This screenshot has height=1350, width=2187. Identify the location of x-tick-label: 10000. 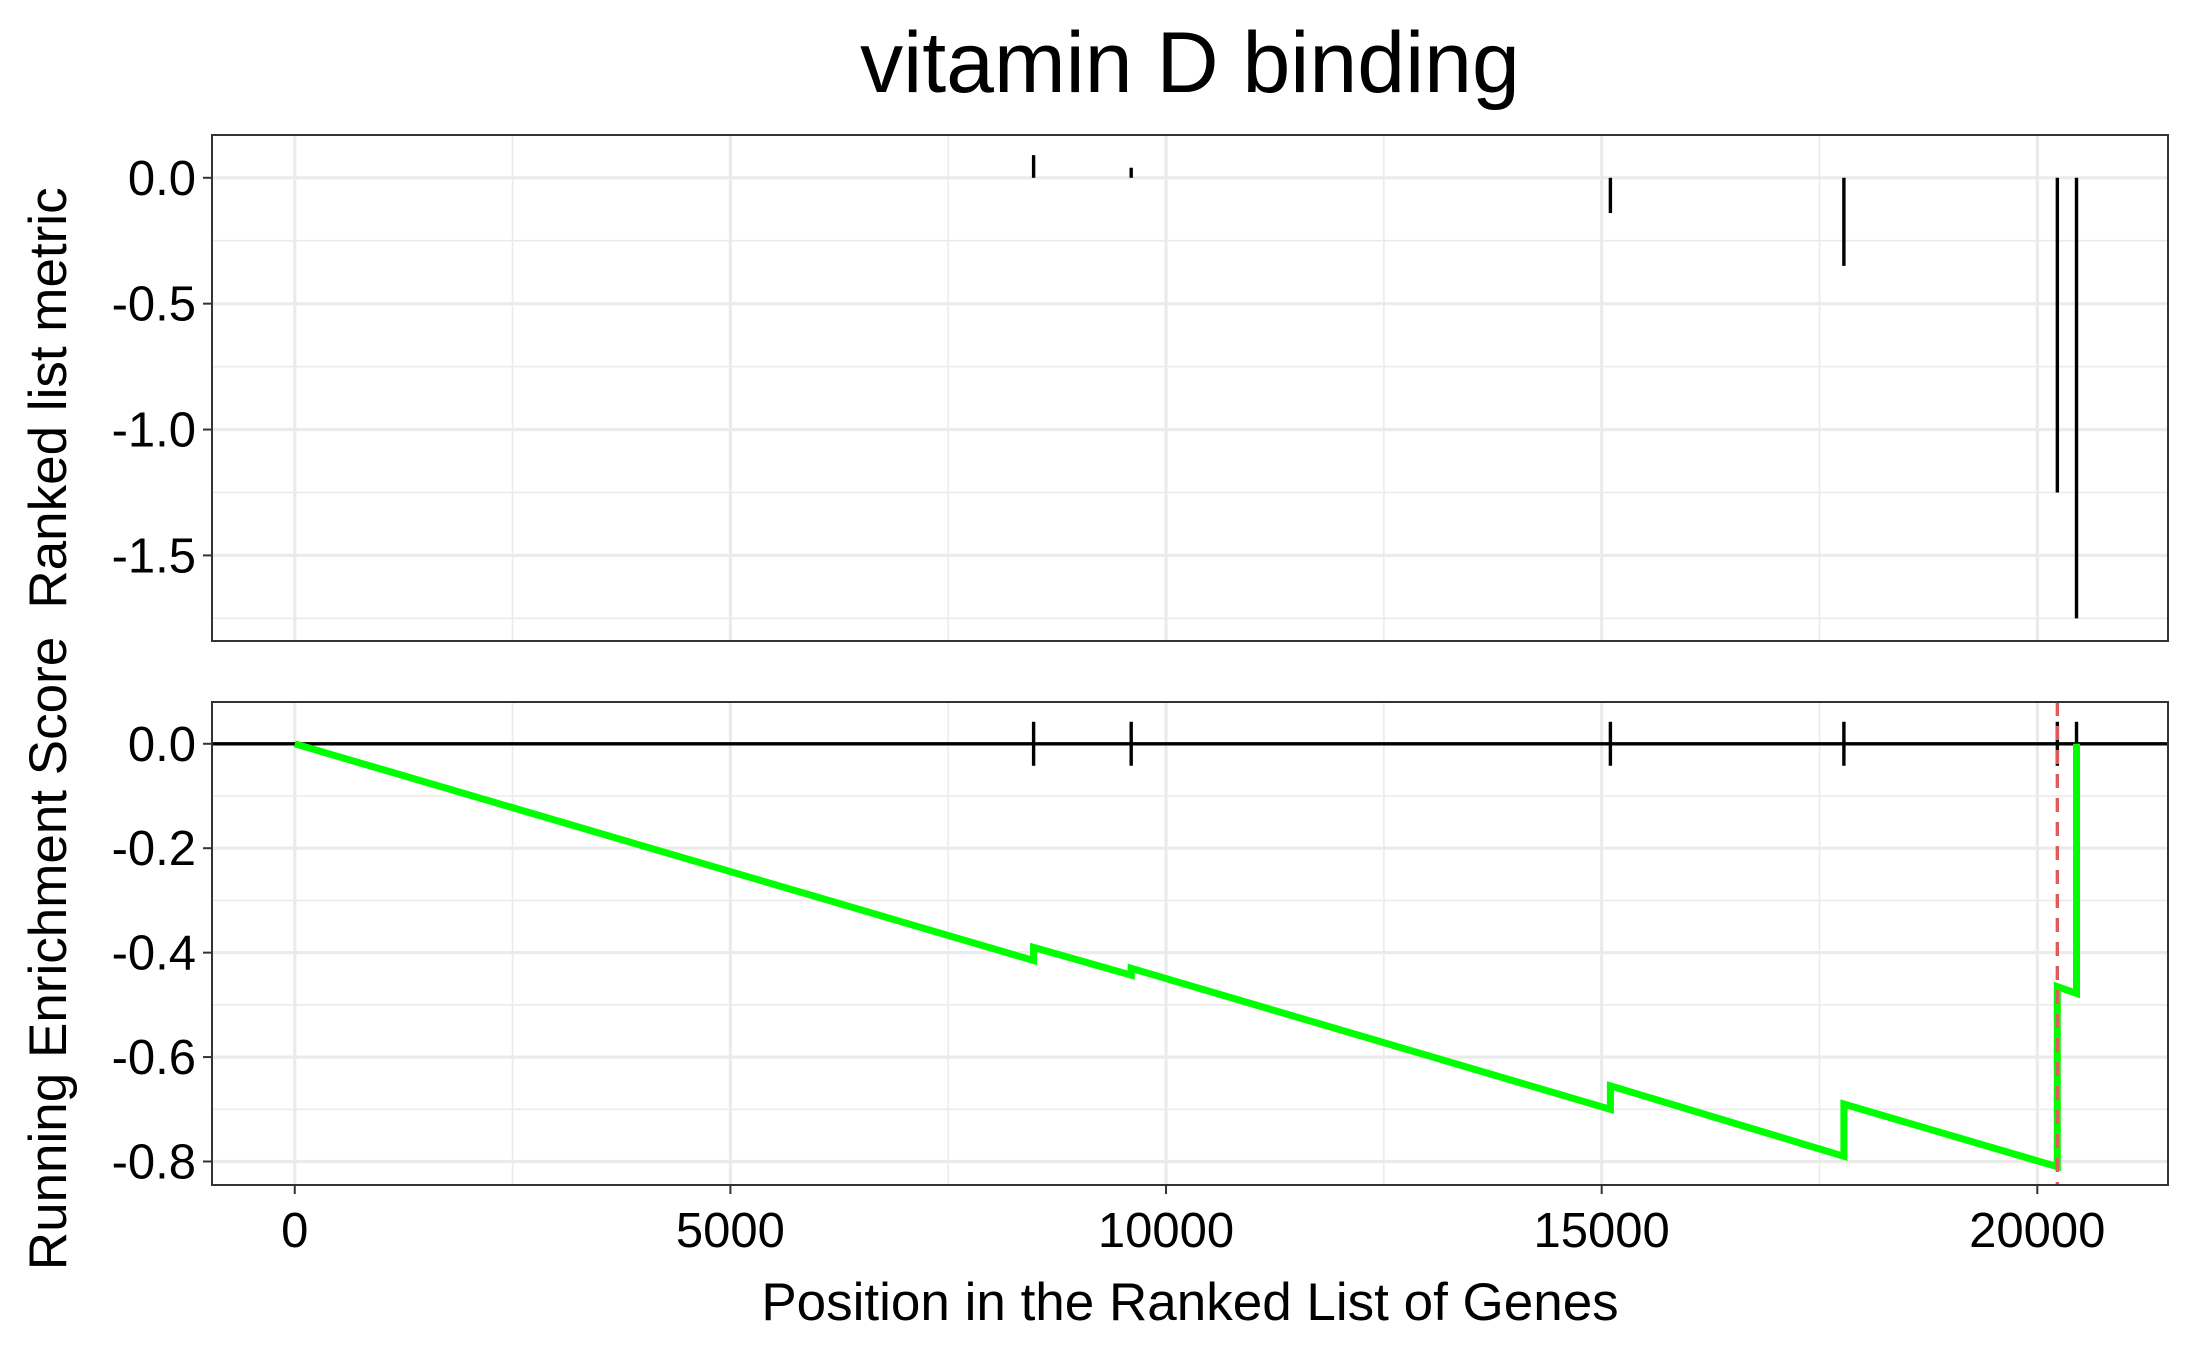
(1166, 1231).